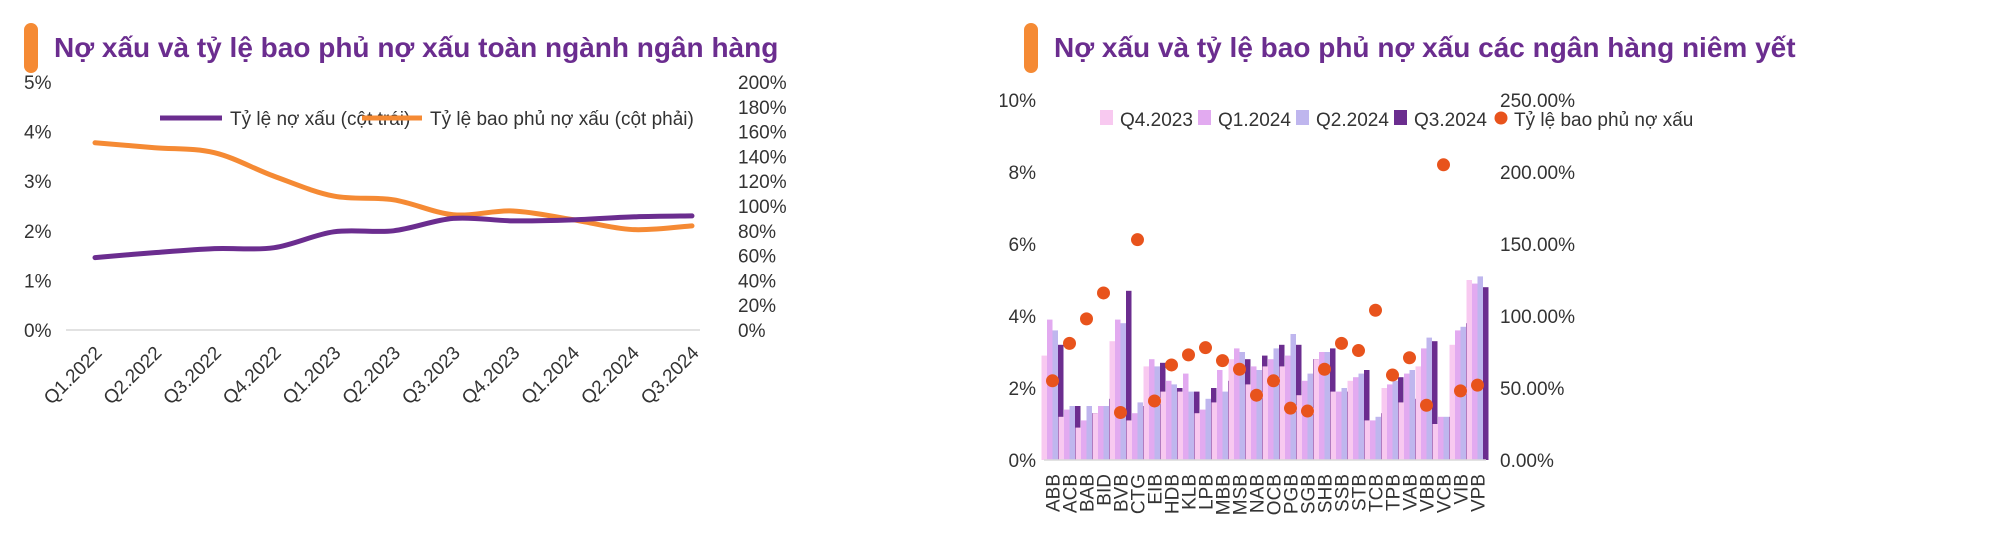 The width and height of the screenshot is (2000, 534). I want to click on bar-hdb-q1-2024, so click(1169, 420).